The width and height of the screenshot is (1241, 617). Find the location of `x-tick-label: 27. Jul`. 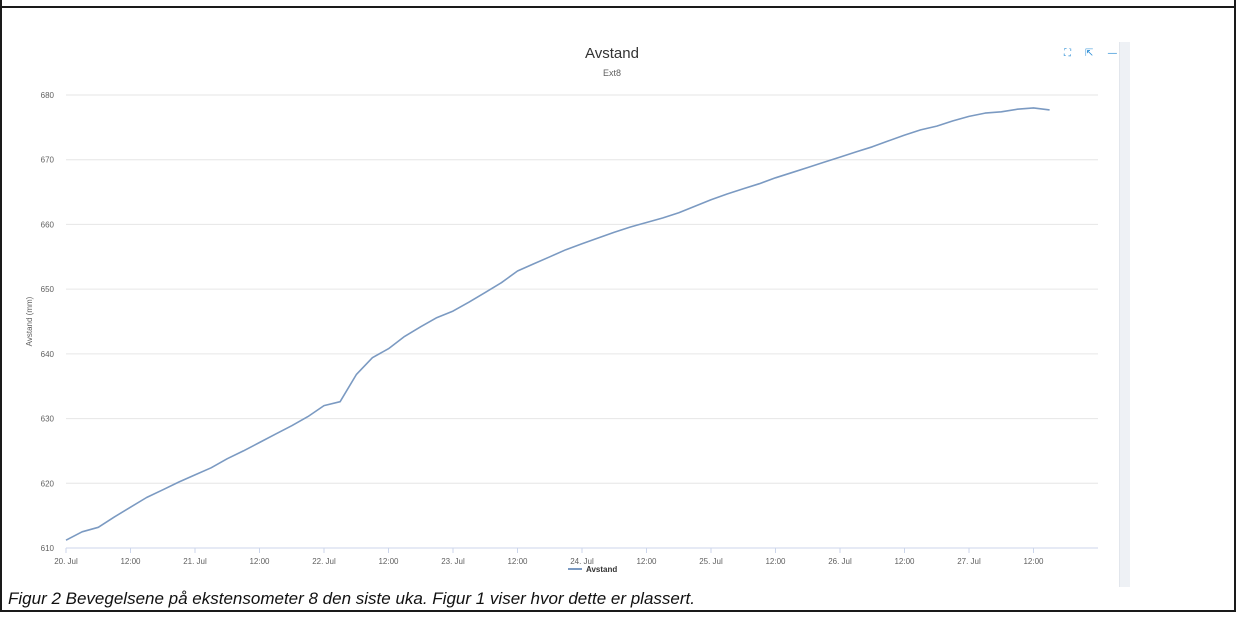

x-tick-label: 27. Jul is located at coordinates (969, 561).